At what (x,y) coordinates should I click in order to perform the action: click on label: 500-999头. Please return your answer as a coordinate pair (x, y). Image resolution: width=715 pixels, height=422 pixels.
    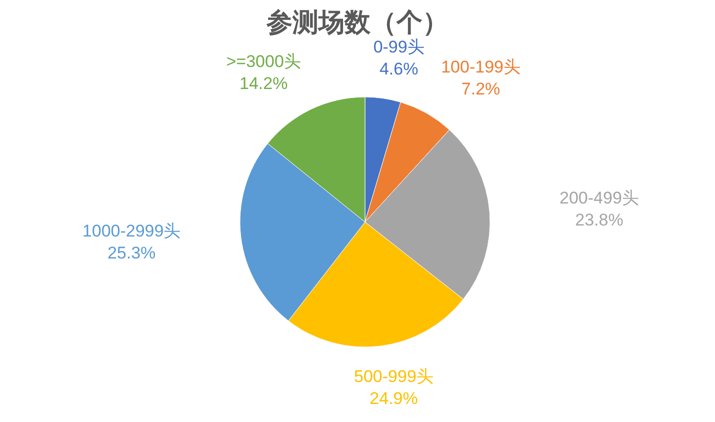
    Looking at the image, I should click on (394, 376).